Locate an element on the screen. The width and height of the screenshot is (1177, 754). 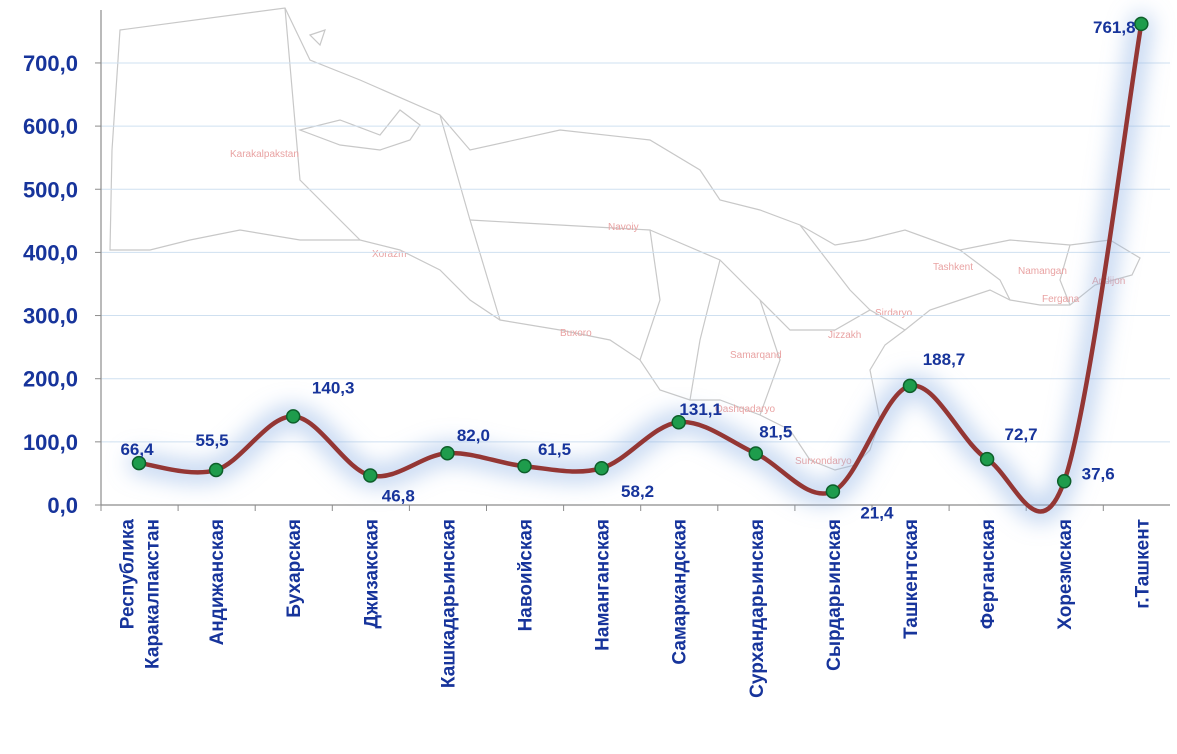
data-label: 72,7 is located at coordinates (1021, 434).